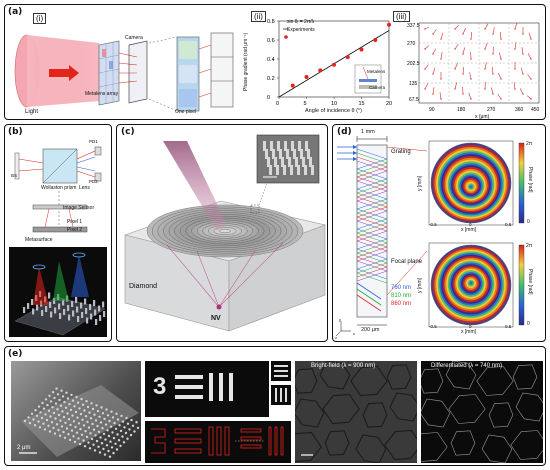 The height and width of the screenshot is (470, 550). Describe the element at coordinates (301, 30) in the screenshot. I see `legend-experiments: Experiments` at that location.